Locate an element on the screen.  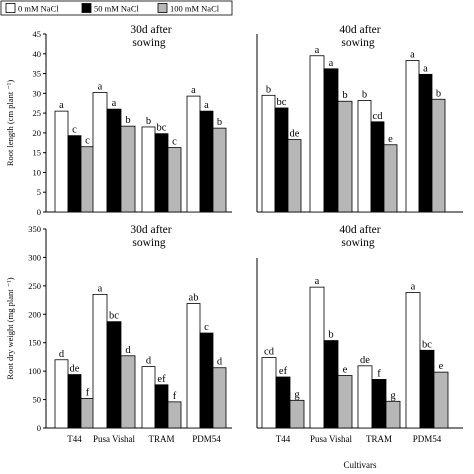
panel-title: 40d after is located at coordinates (359, 30).